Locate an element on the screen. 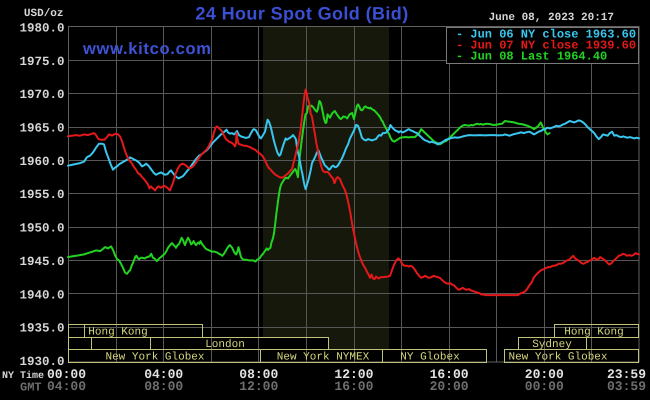 Image resolution: width=650 pixels, height=400 pixels. svg-text: 1965.0 is located at coordinates (41, 129).